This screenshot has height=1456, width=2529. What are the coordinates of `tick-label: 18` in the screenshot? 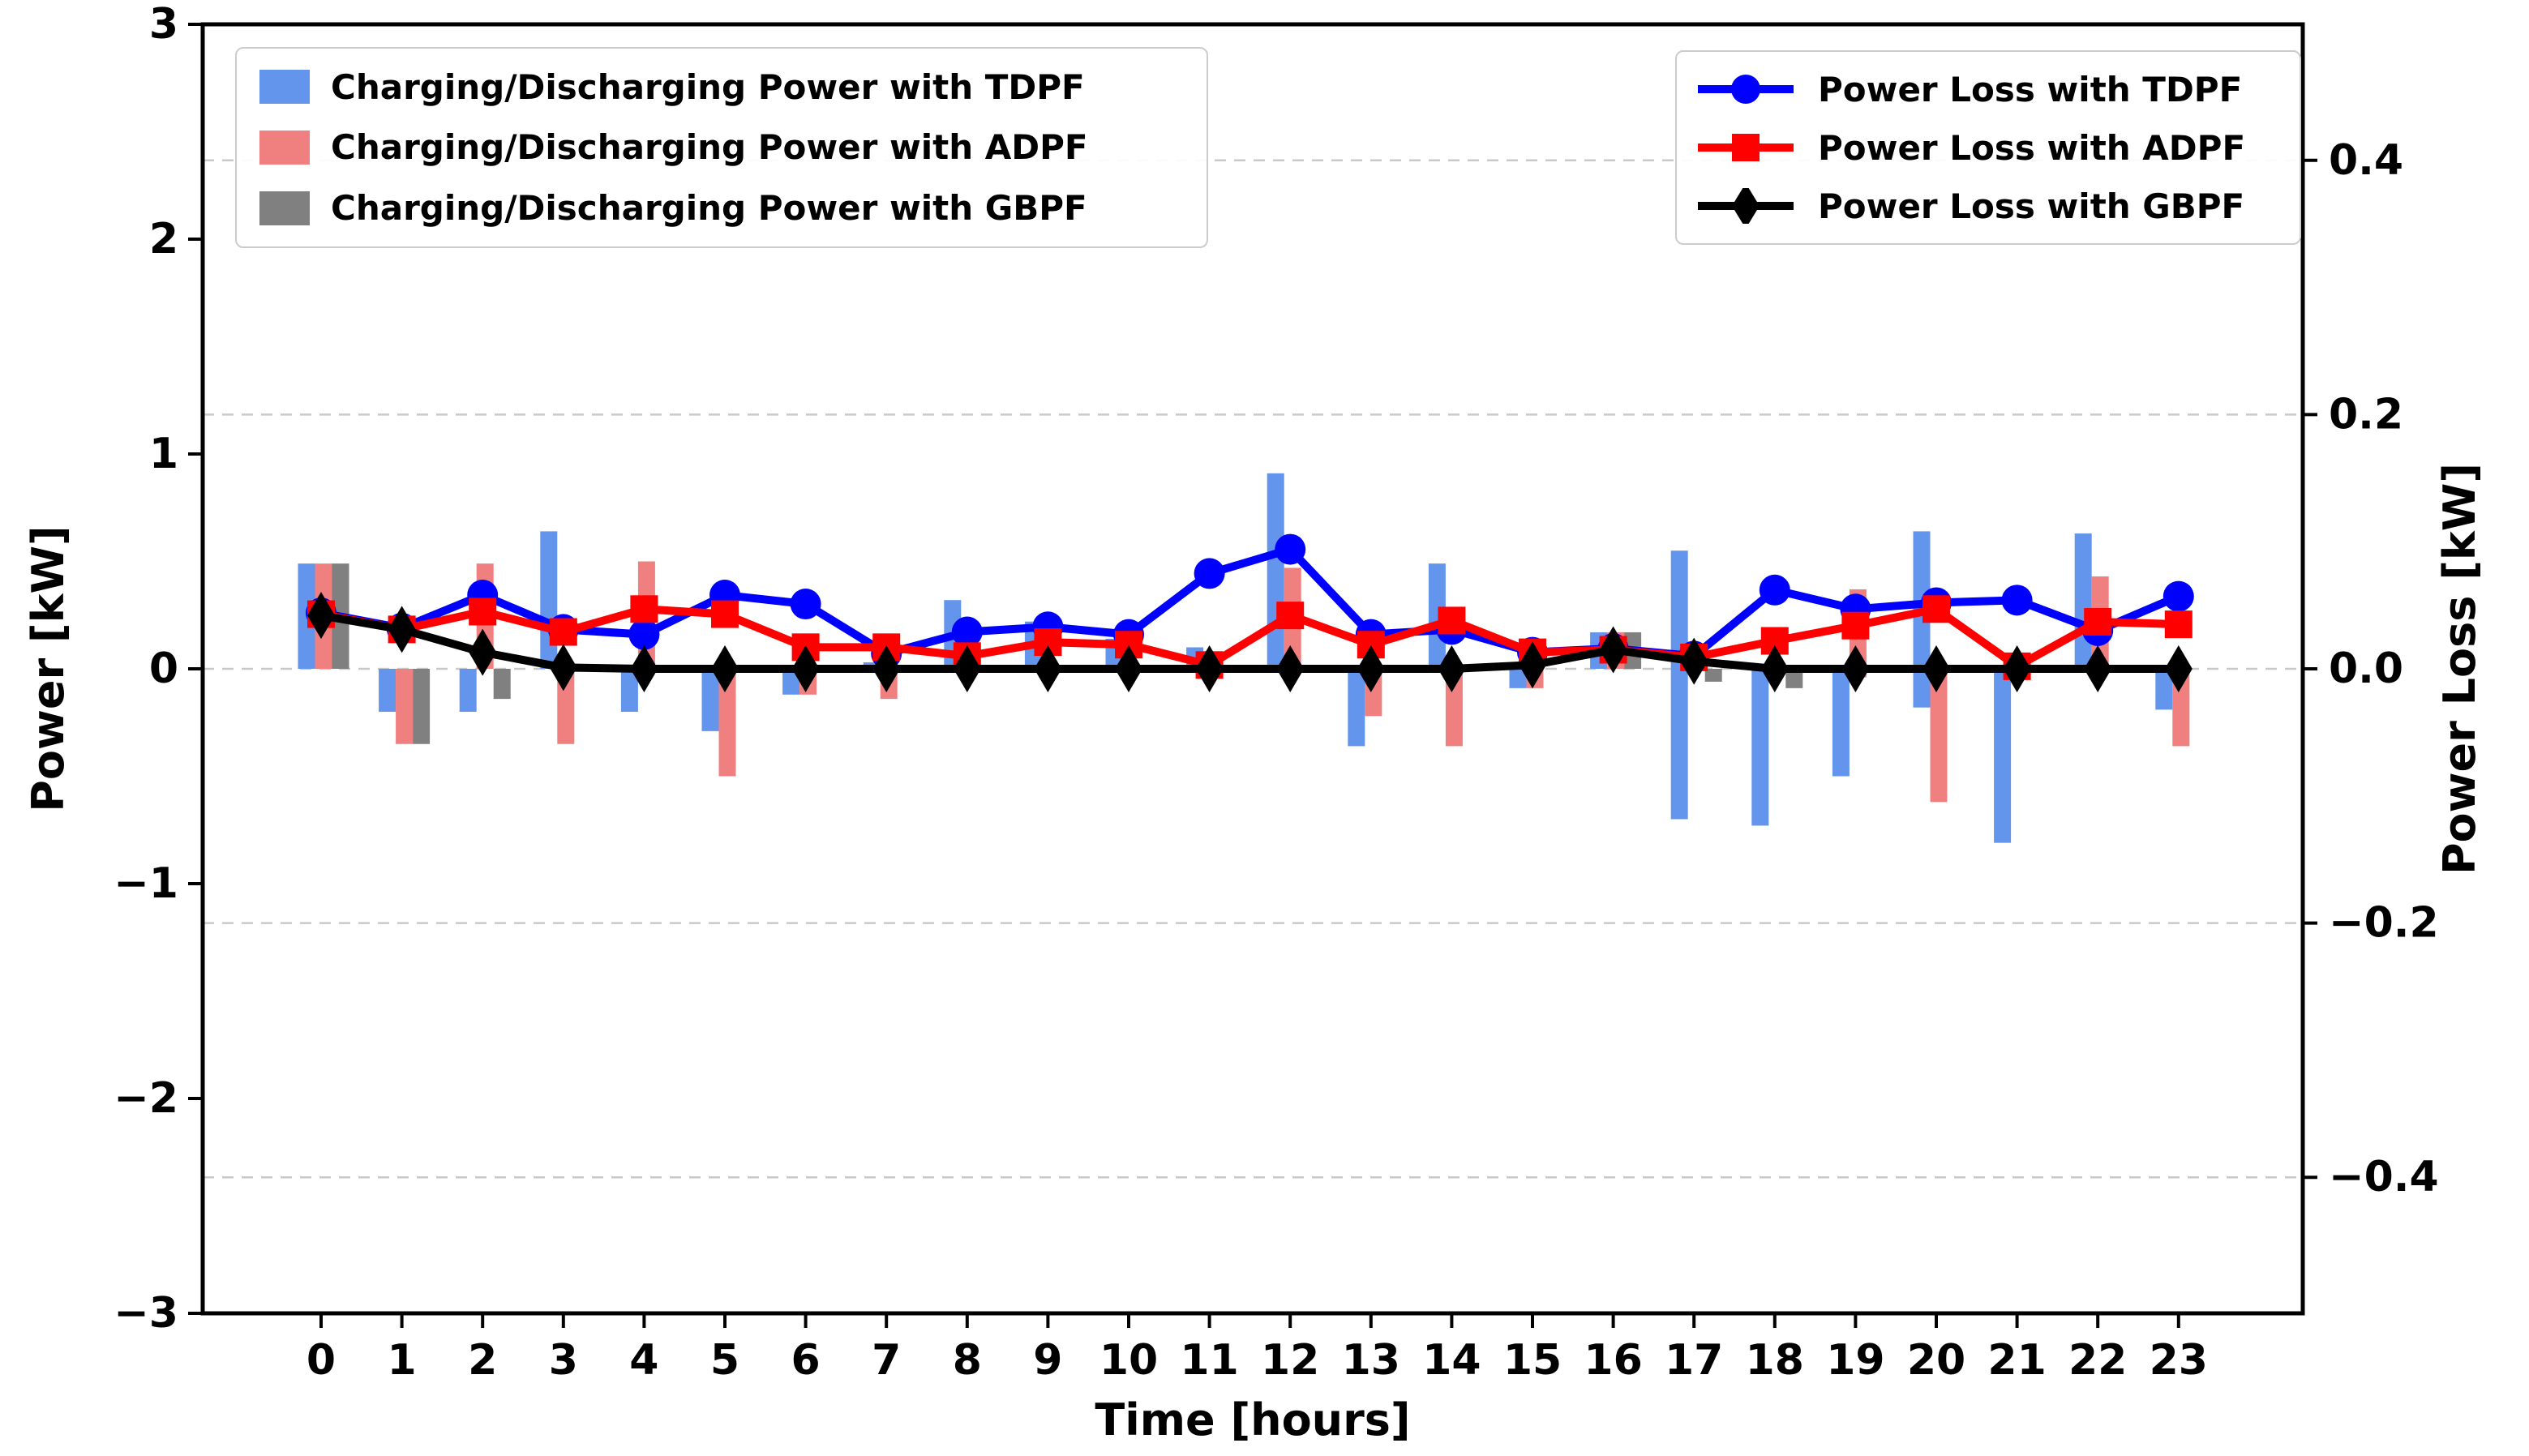 It's located at (1775, 1360).